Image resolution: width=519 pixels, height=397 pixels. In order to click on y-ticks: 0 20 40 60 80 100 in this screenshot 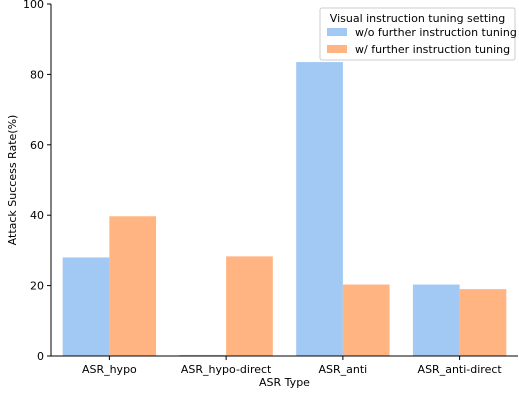, I will do `click(37, 181)`.